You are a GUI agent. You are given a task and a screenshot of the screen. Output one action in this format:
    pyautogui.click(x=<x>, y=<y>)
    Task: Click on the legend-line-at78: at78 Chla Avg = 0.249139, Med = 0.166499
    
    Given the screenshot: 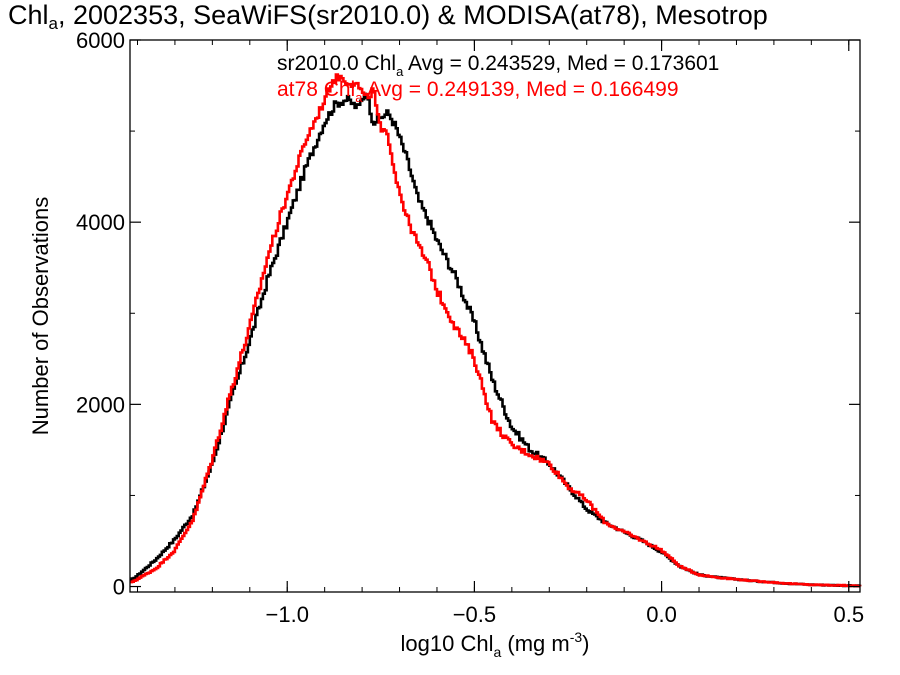 What is the action you would take?
    pyautogui.click(x=478, y=91)
    